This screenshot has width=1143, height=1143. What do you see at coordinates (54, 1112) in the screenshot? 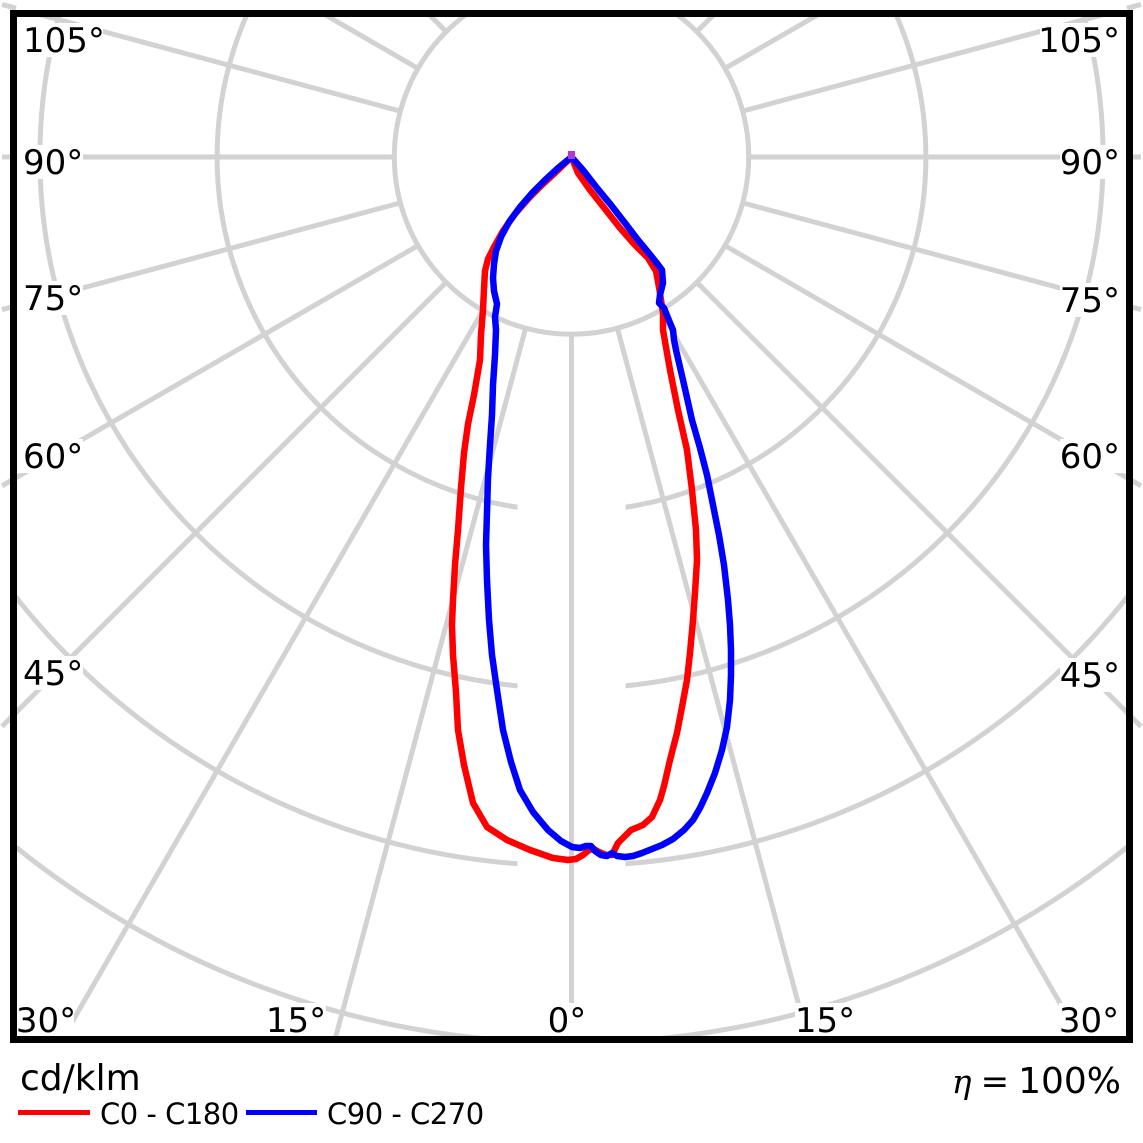
I see `legend-swatch-c0-c180` at bounding box center [54, 1112].